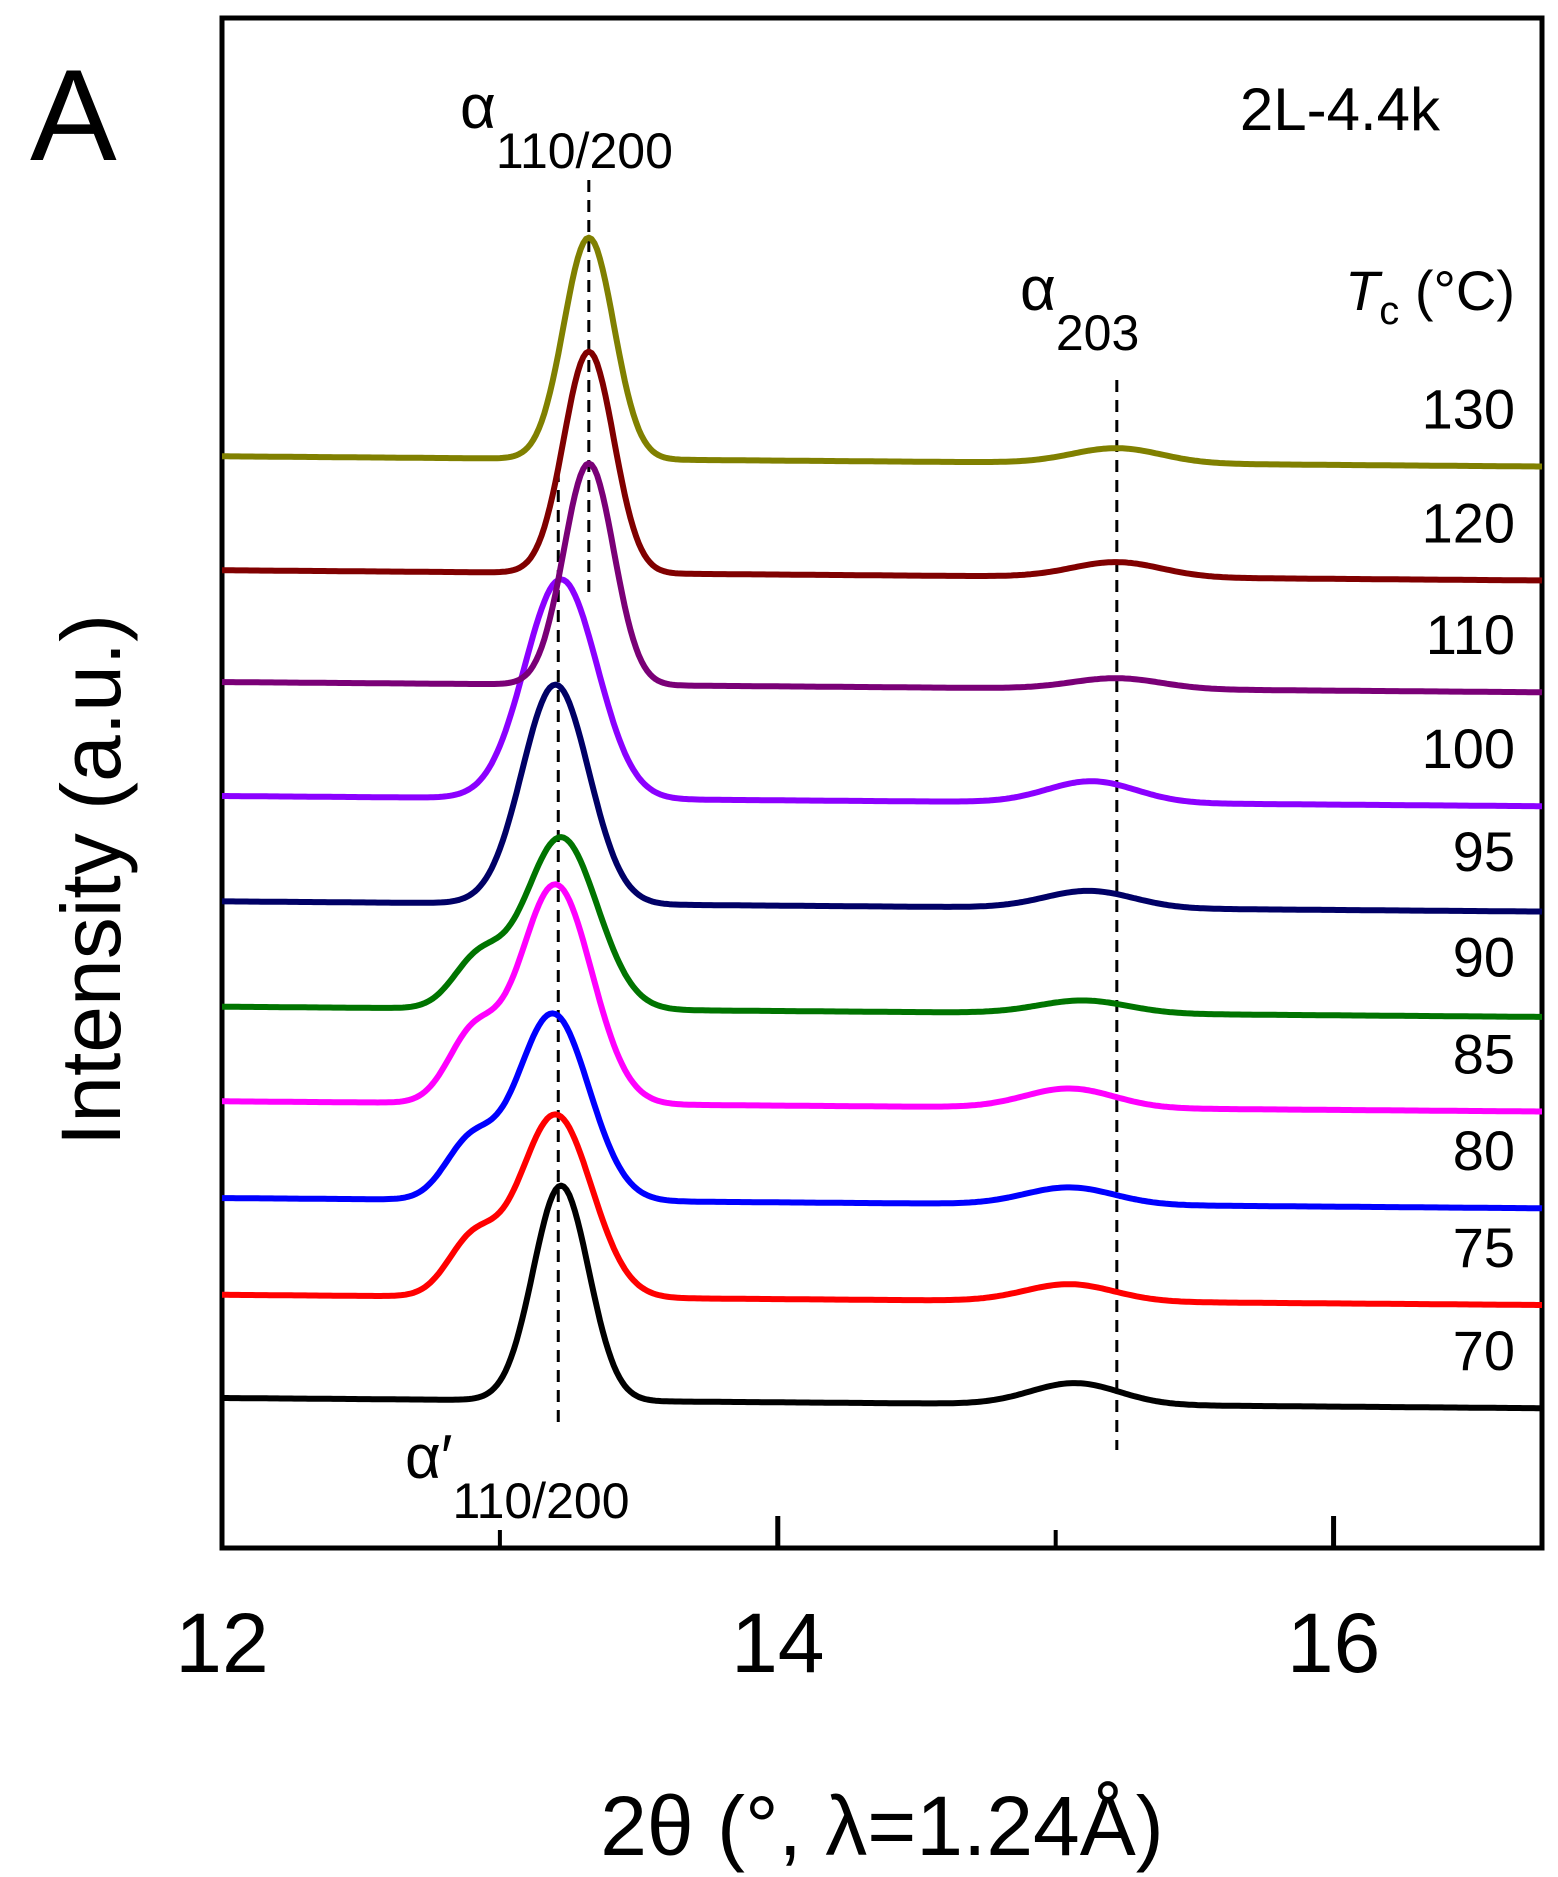 The image size is (1558, 1877). I want to click on series-label-130: 130, so click(1468, 408).